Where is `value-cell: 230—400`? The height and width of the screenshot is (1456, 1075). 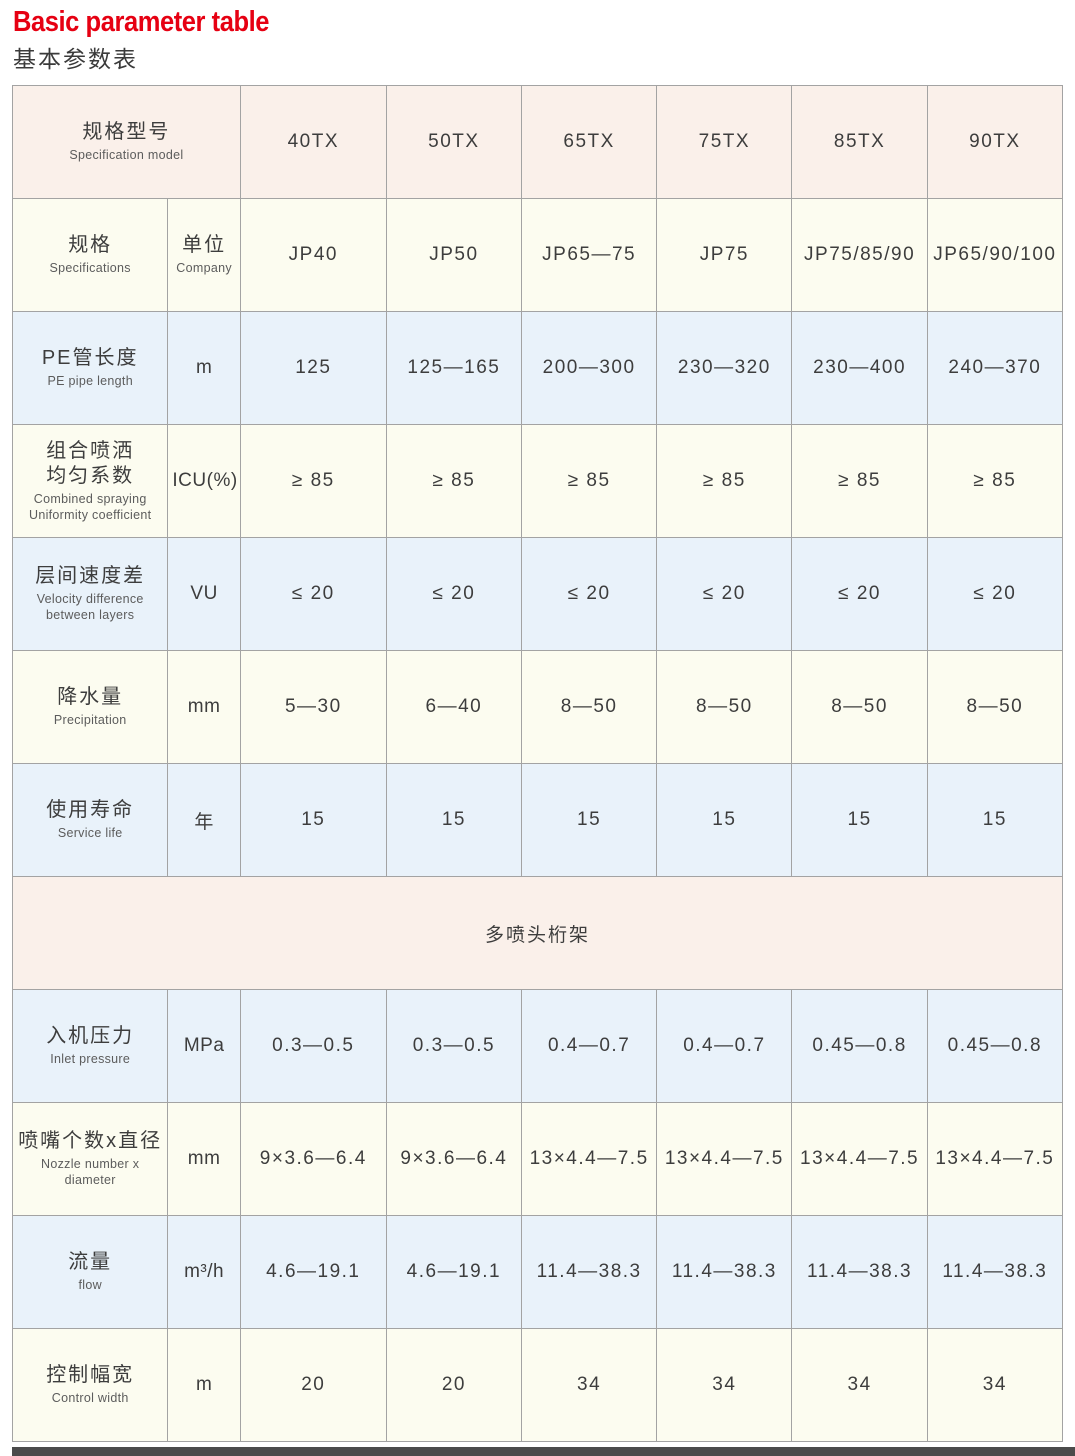
value-cell: 230—400 is located at coordinates (859, 368).